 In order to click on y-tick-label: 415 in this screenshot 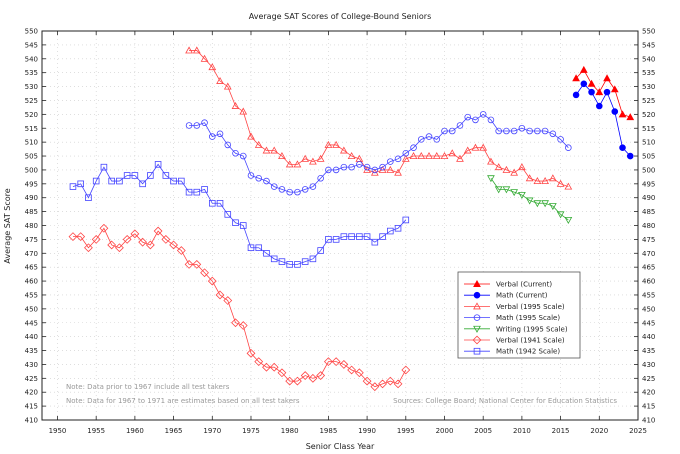, I will do `click(31, 407)`.